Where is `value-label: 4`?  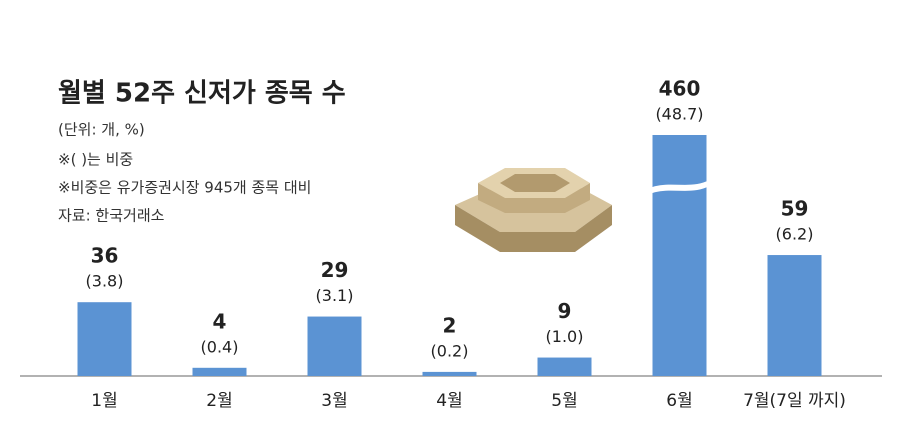
value-label: 4 is located at coordinates (220, 321).